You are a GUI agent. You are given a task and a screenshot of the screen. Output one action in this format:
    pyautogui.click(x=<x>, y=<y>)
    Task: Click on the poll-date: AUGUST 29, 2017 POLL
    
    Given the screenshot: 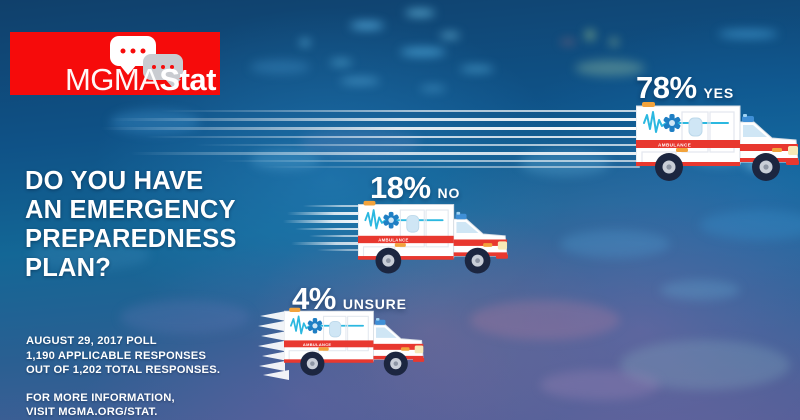 What is the action you would take?
    pyautogui.click(x=91, y=341)
    